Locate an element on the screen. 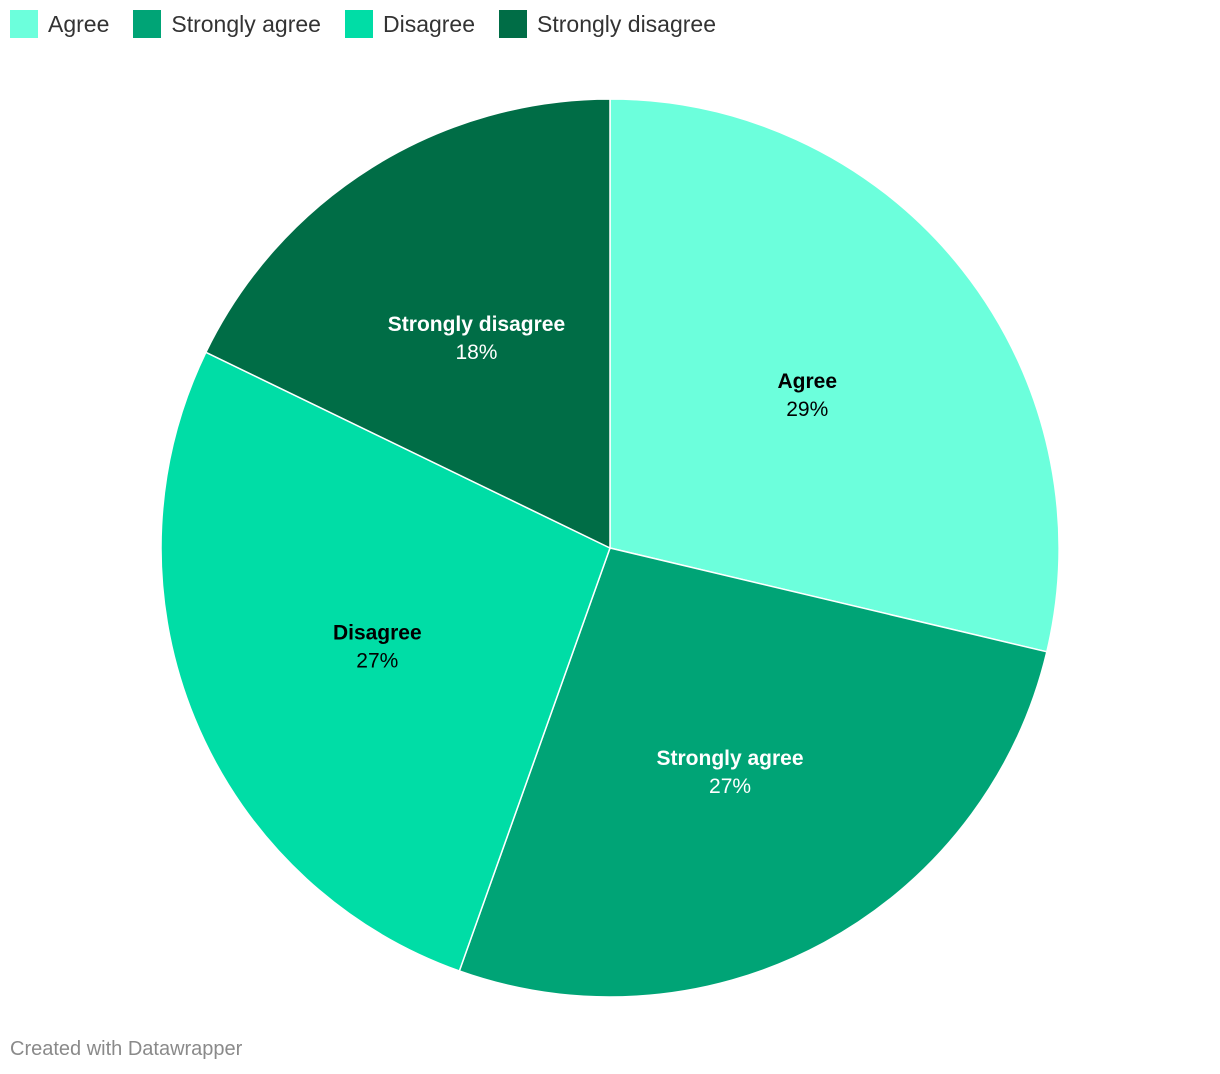 This screenshot has width=1220, height=1074. credit-footer: Created with Datawrapper is located at coordinates (126, 1049).